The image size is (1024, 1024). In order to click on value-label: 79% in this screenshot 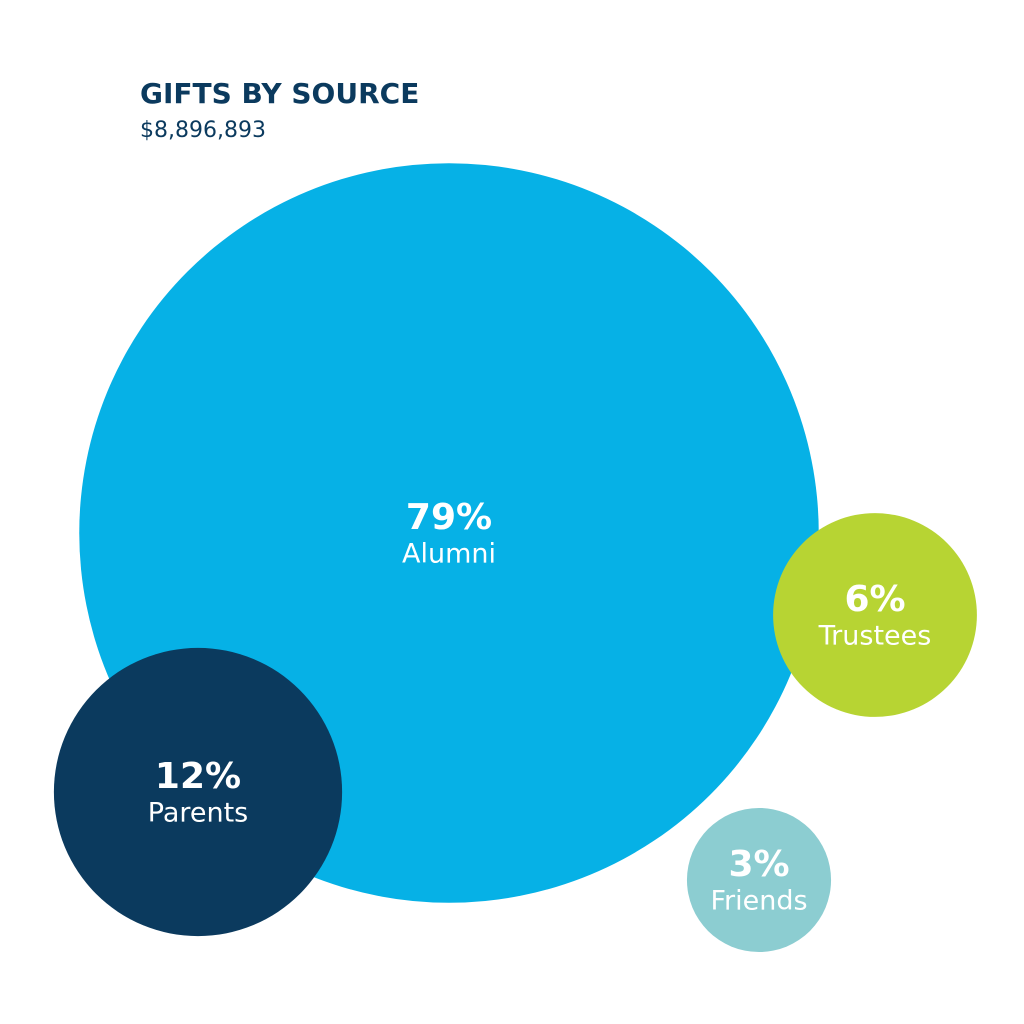, I will do `click(449, 517)`.